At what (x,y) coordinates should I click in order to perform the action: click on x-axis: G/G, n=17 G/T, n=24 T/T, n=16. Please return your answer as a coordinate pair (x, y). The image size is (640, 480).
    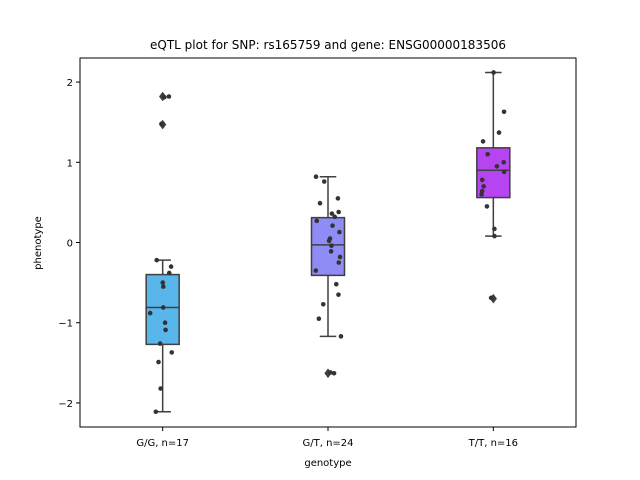
    Looking at the image, I should click on (327, 438).